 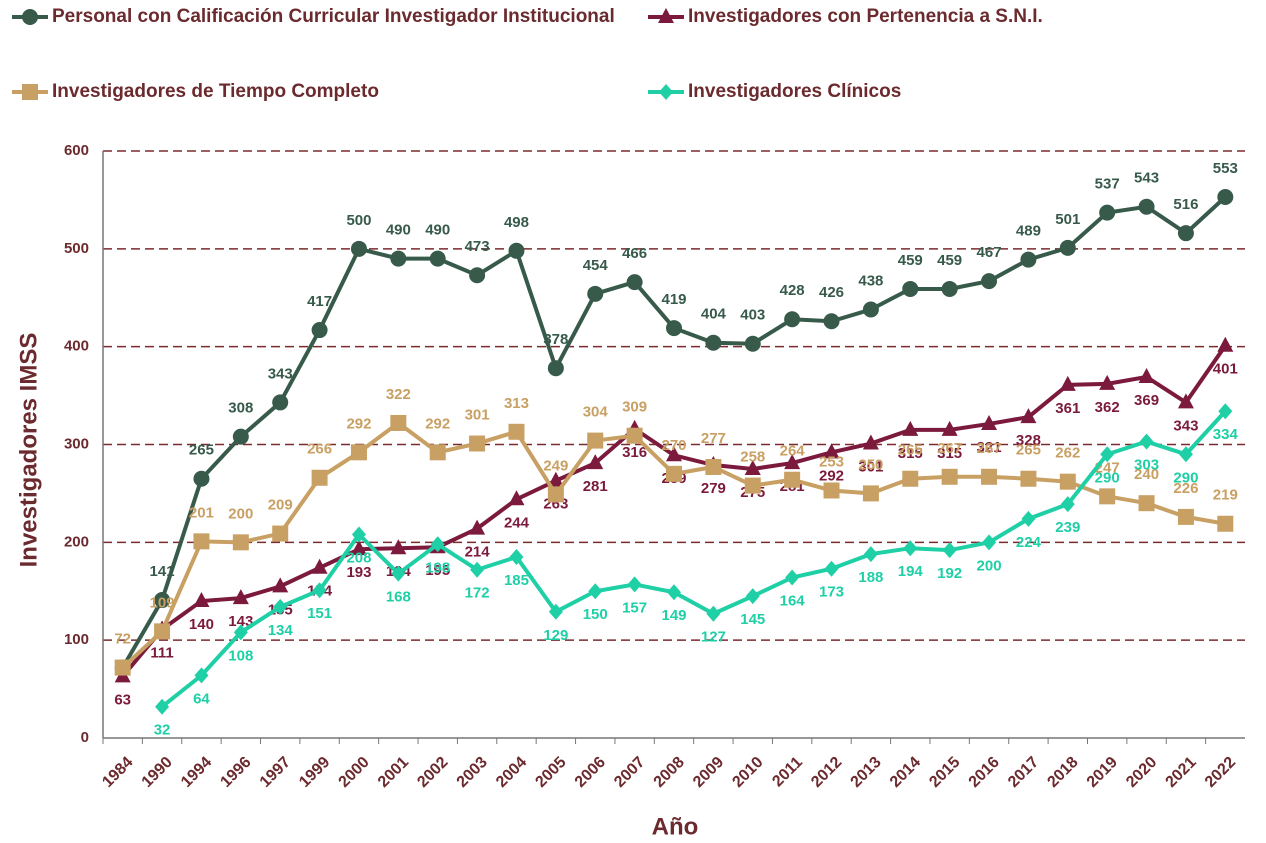 What do you see at coordinates (1028, 440) in the screenshot?
I see `data-label: 328` at bounding box center [1028, 440].